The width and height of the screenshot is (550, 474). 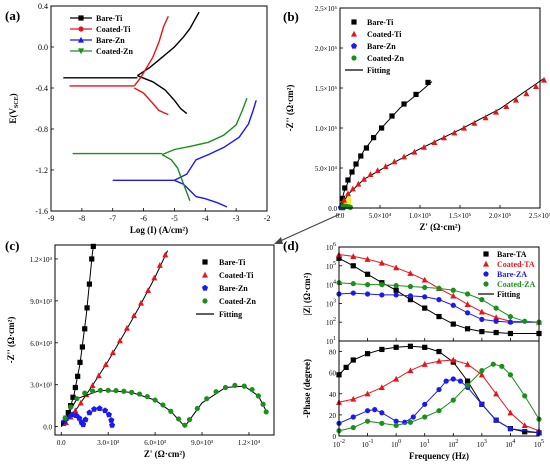 What do you see at coordinates (333, 353) in the screenshot?
I see `y-tick-label: 80` at bounding box center [333, 353].